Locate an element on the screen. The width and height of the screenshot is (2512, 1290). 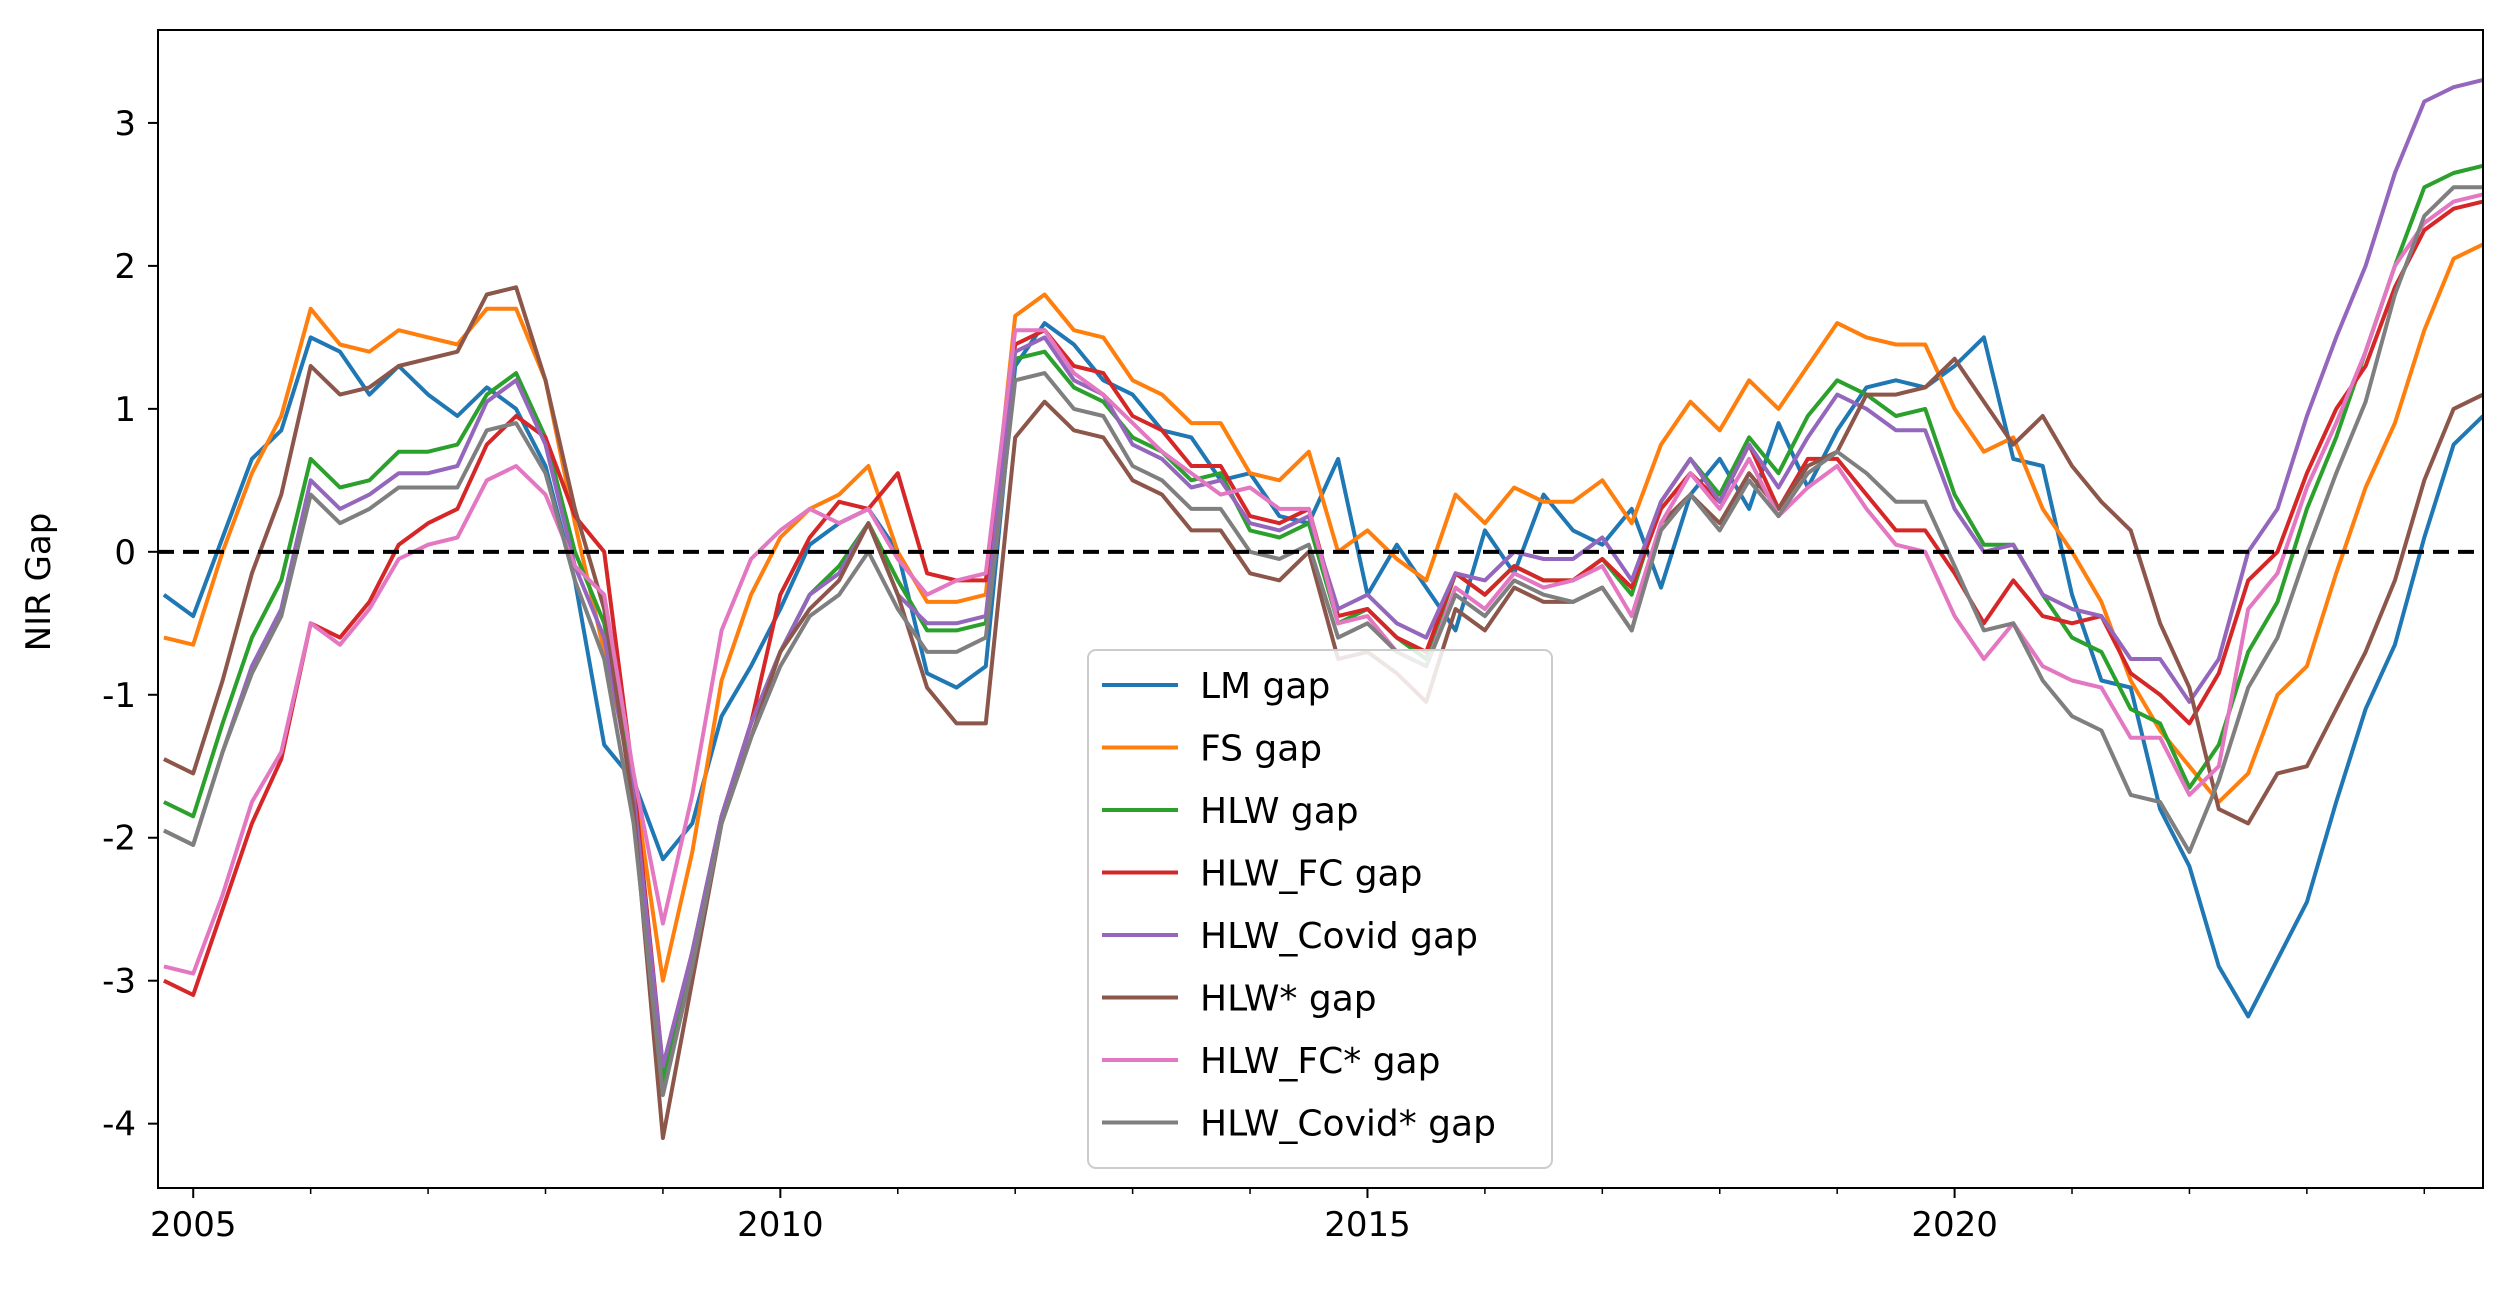
legend-label: HLW* gap is located at coordinates (1288, 999).